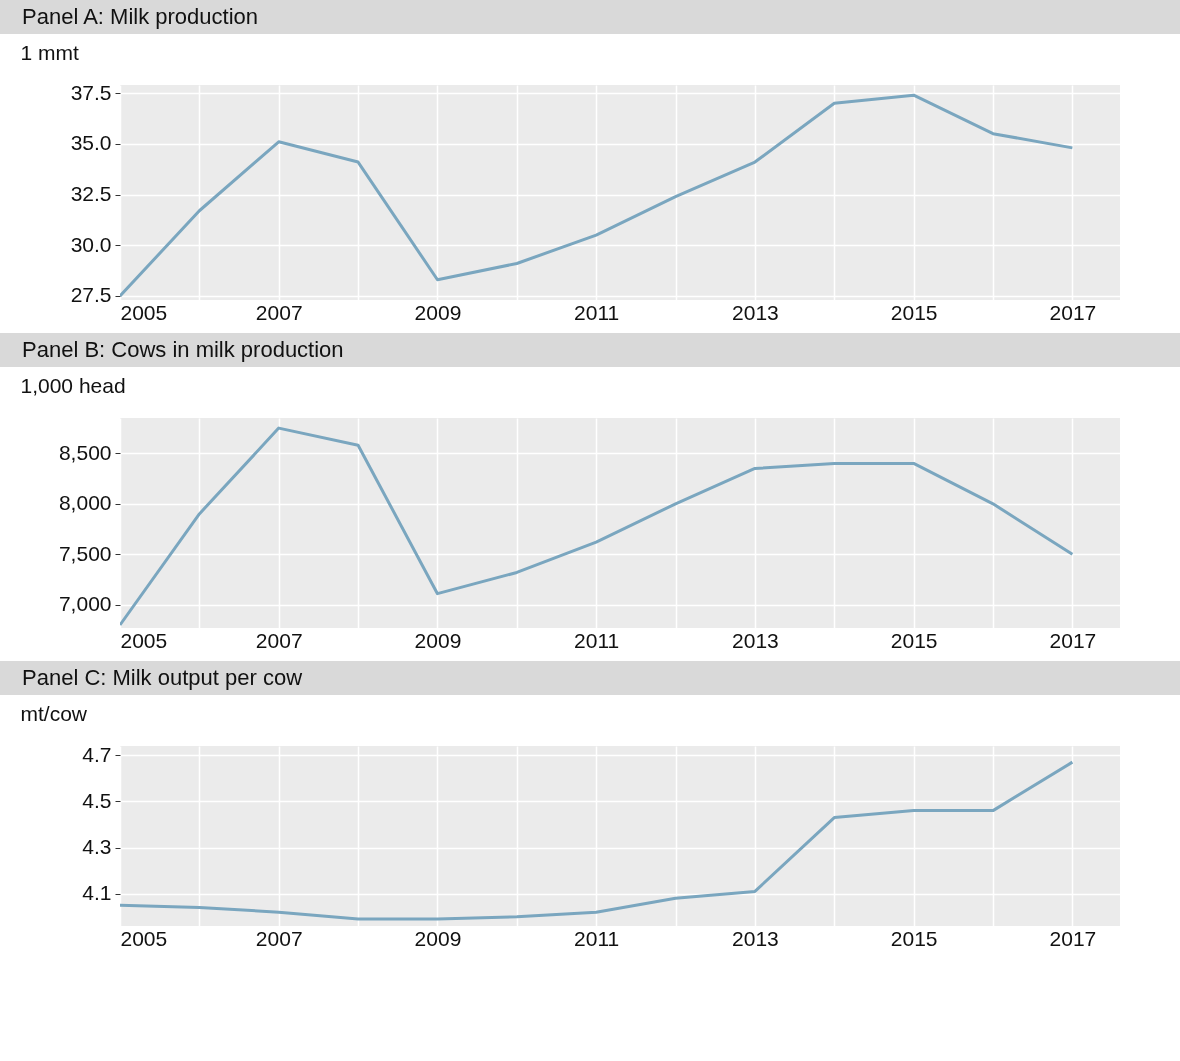 The image size is (1180, 1061). I want to click on y-axis-title: 1 mmt, so click(49, 52).